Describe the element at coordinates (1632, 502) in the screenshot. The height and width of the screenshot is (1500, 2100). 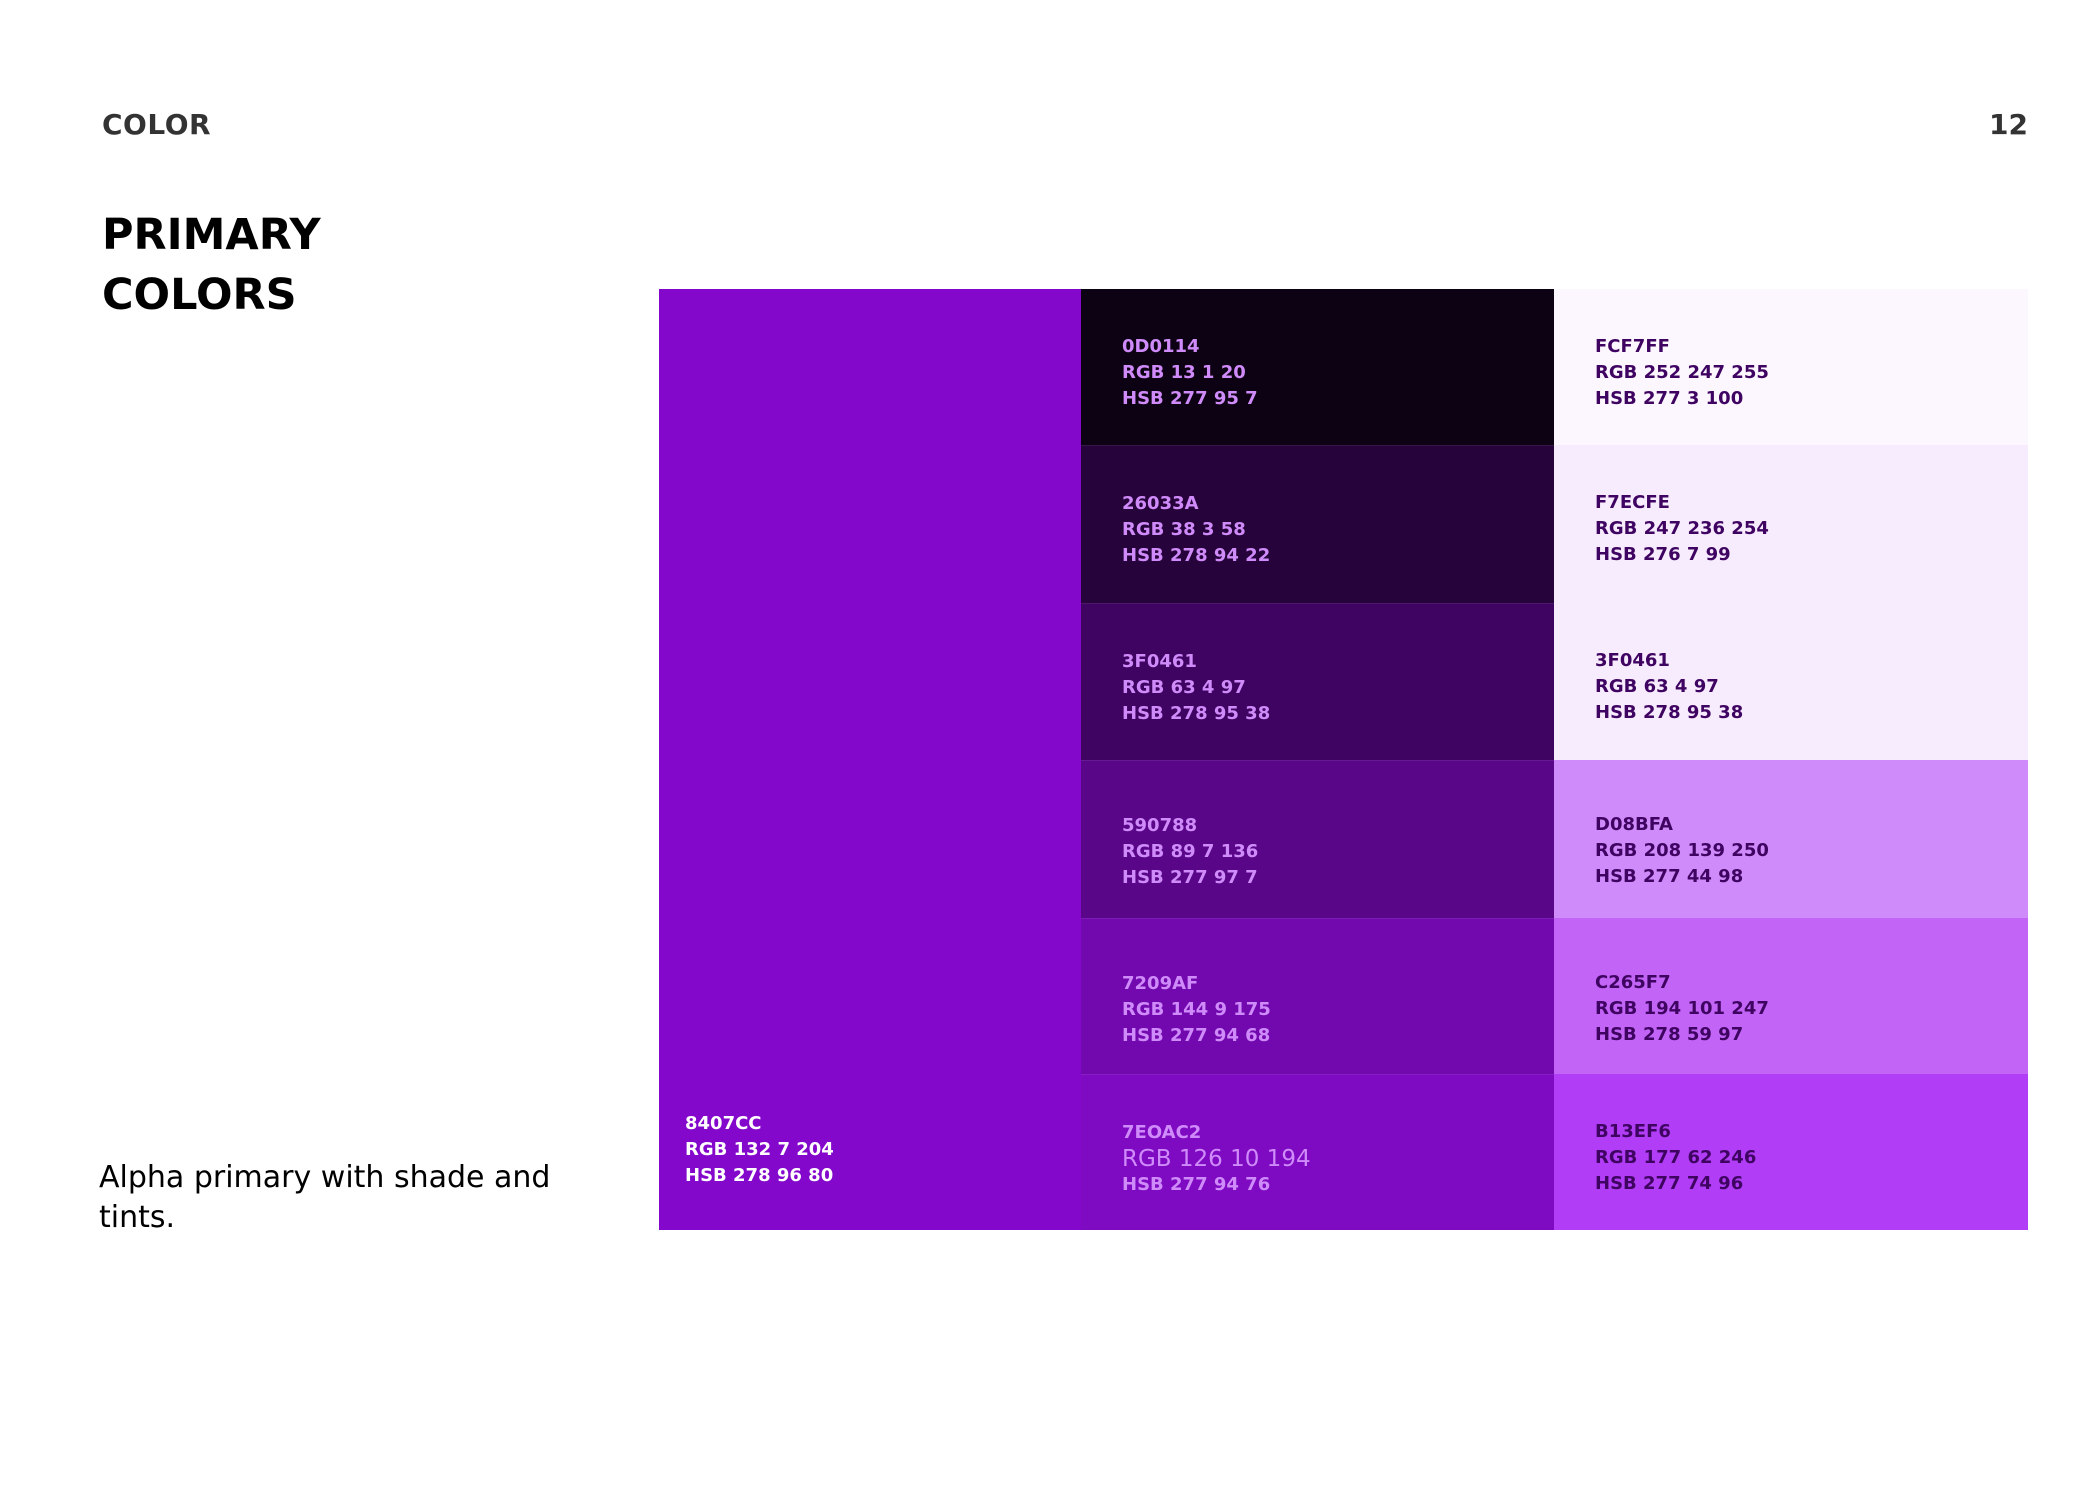
I see `swatch-hex: F7ECFE` at that location.